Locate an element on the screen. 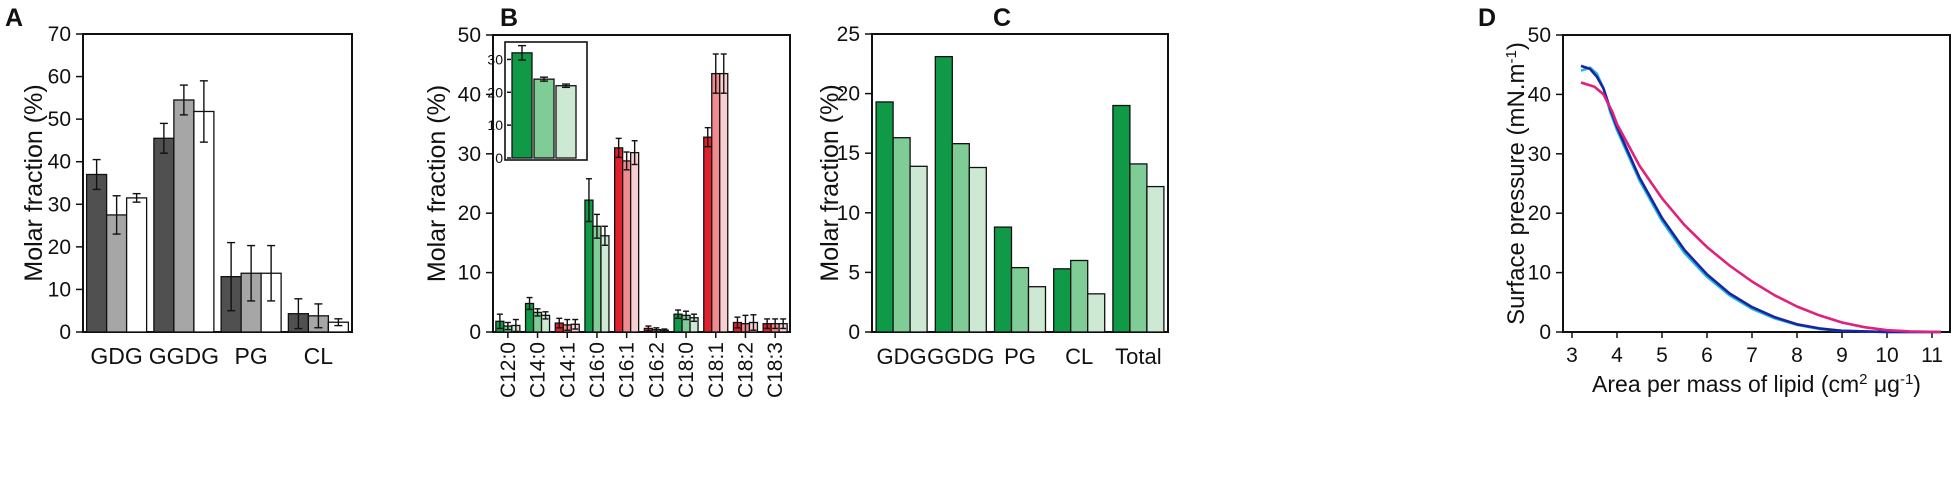 This screenshot has height=504, width=1953. panel-d-series-line-light-blue is located at coordinates (1760, 200).